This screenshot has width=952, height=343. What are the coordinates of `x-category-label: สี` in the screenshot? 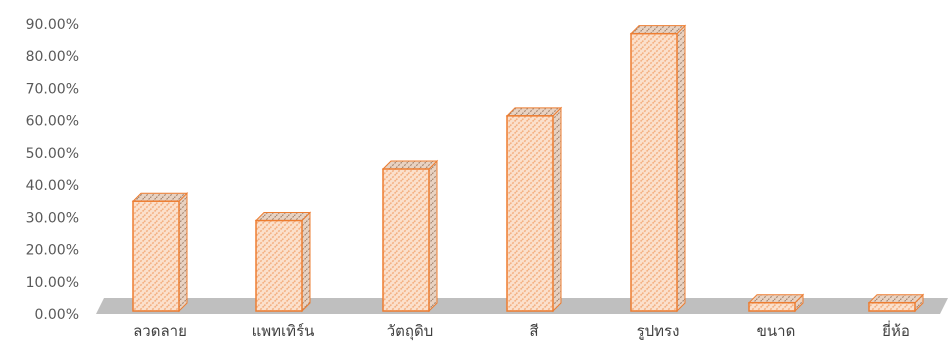 It's located at (533, 331).